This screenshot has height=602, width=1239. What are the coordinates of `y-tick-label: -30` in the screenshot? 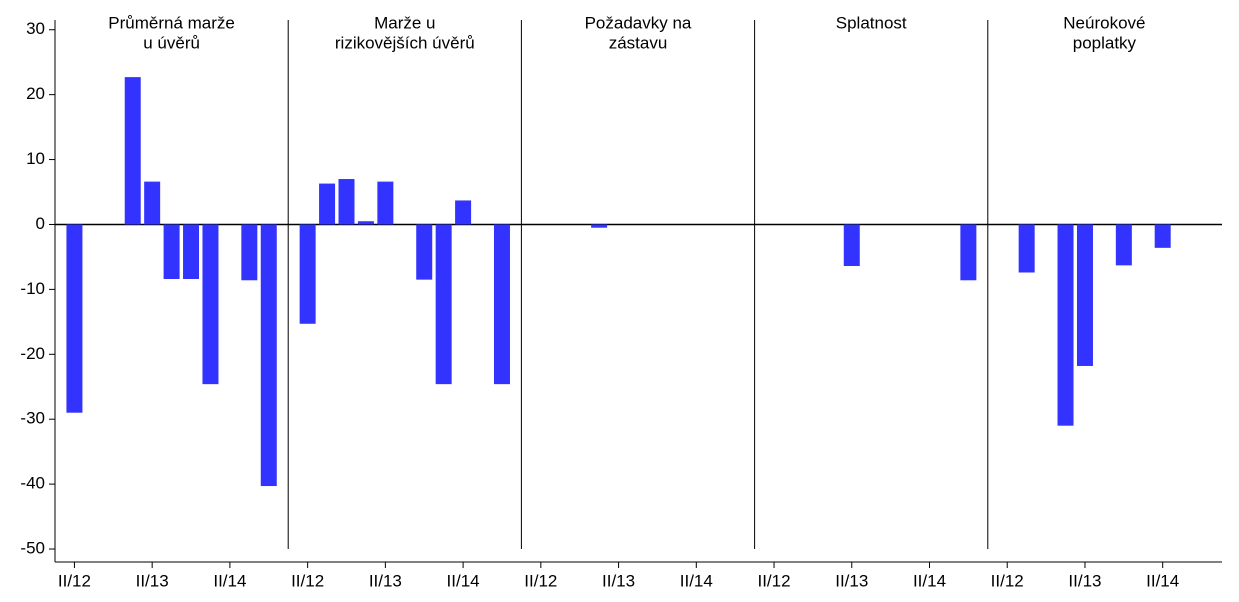 It's located at (32, 418).